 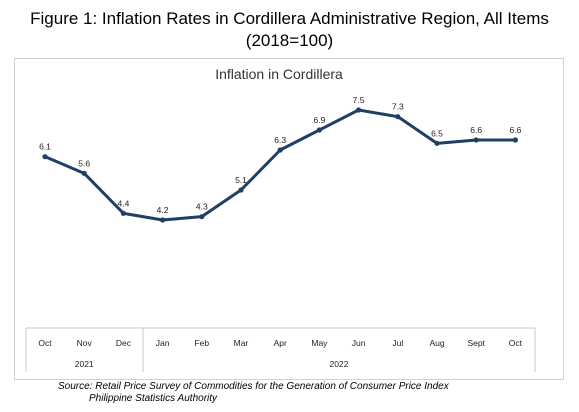 I want to click on x-tick-label: Mar, so click(x=241, y=343).